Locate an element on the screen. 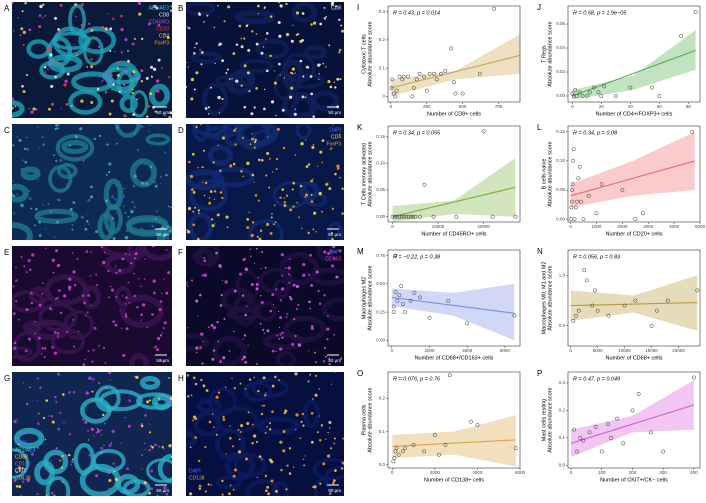 The width and height of the screenshot is (706, 503). y-axis-label: Macrophages M2 is located at coordinates (364, 298).